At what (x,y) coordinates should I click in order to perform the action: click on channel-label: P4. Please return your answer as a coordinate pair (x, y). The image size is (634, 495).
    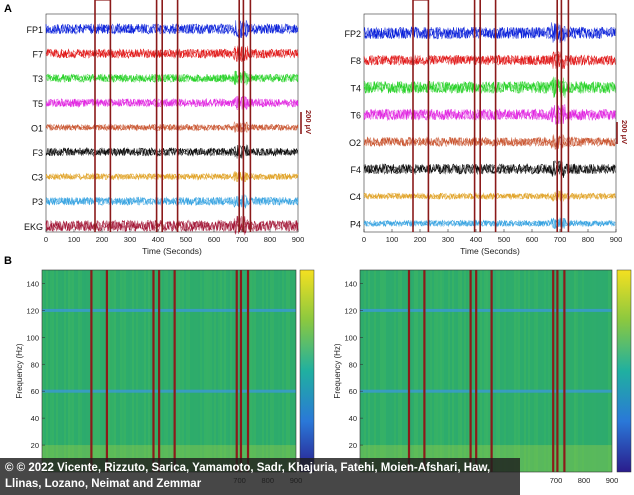
    Looking at the image, I should click on (355, 224).